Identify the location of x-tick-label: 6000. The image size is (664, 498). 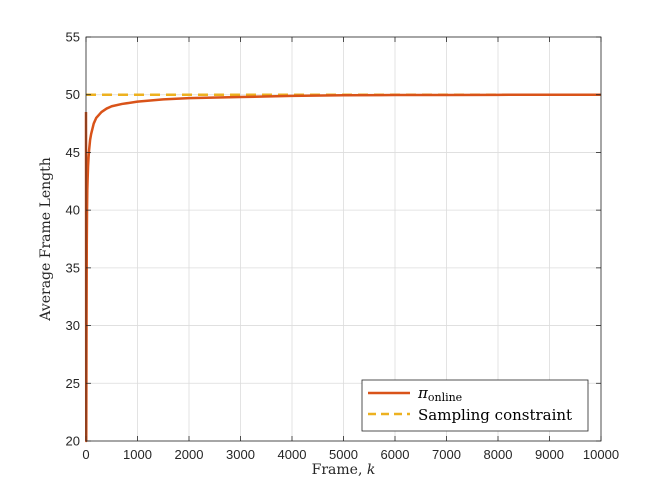
(395, 454).